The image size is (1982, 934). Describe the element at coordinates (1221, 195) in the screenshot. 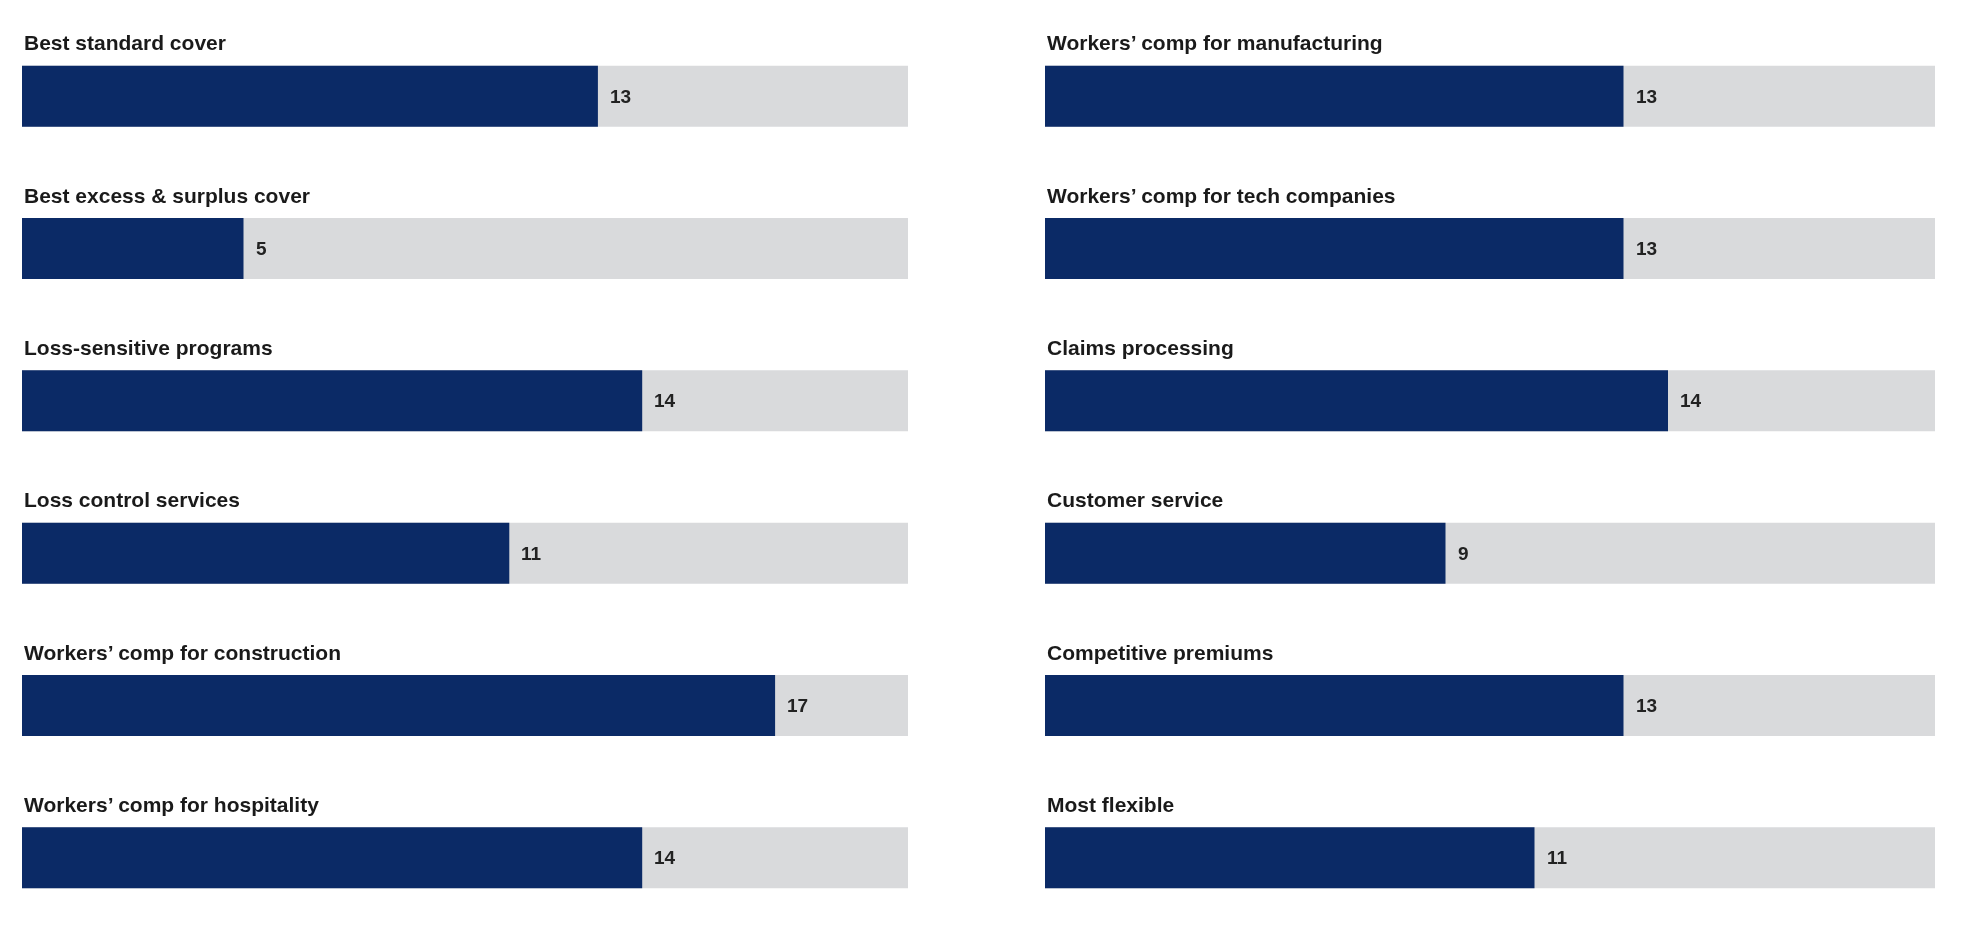

I see `y-tick-label: Workers’ comp for tech companies` at that location.